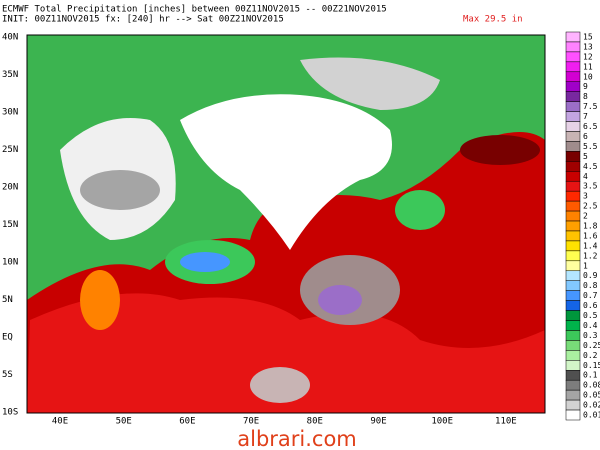 The image size is (600, 450). I want to click on lat-label: 5N, so click(7, 300).